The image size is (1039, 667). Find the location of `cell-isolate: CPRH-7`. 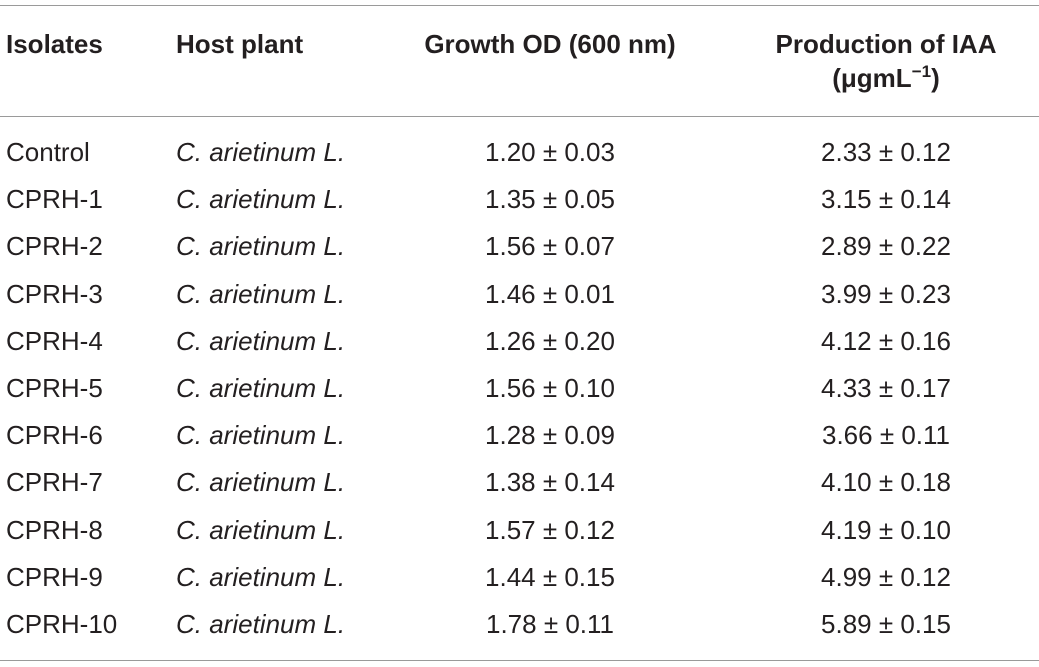

cell-isolate: CPRH-7 is located at coordinates (54, 482).